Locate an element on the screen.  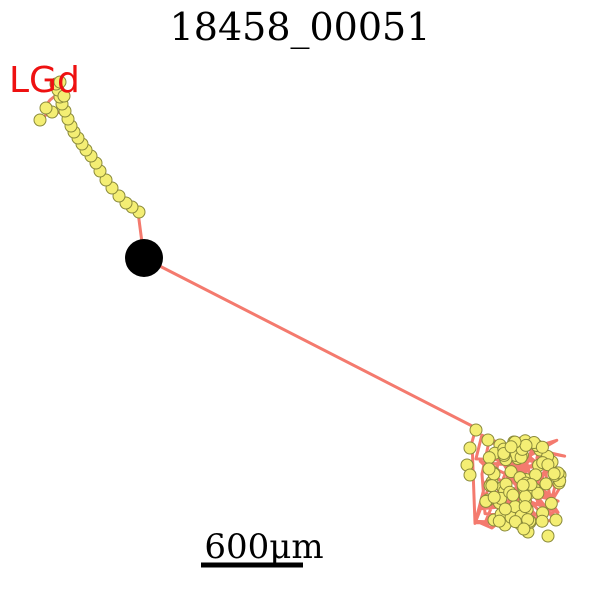
region-label-lgd: LGd is located at coordinates (44, 80).